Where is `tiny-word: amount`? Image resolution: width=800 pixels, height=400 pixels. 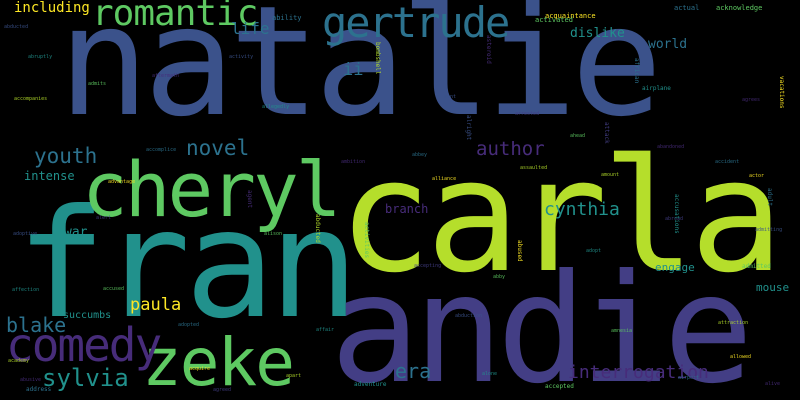
tiny-word: amount is located at coordinates (610, 175).